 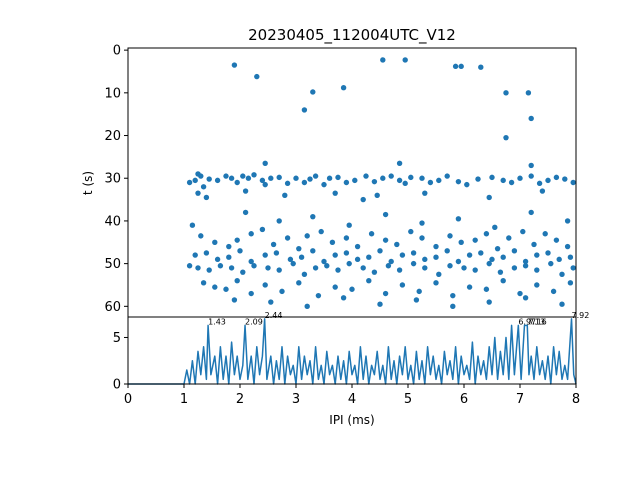 I want to click on peak-annotation: 1.43, so click(x=217, y=321).